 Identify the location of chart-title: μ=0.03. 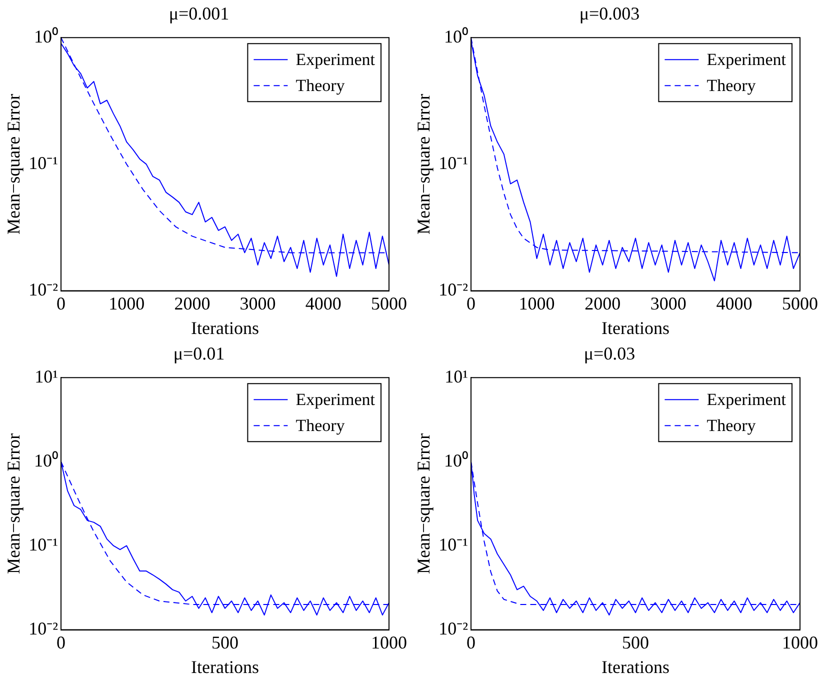
(610, 354).